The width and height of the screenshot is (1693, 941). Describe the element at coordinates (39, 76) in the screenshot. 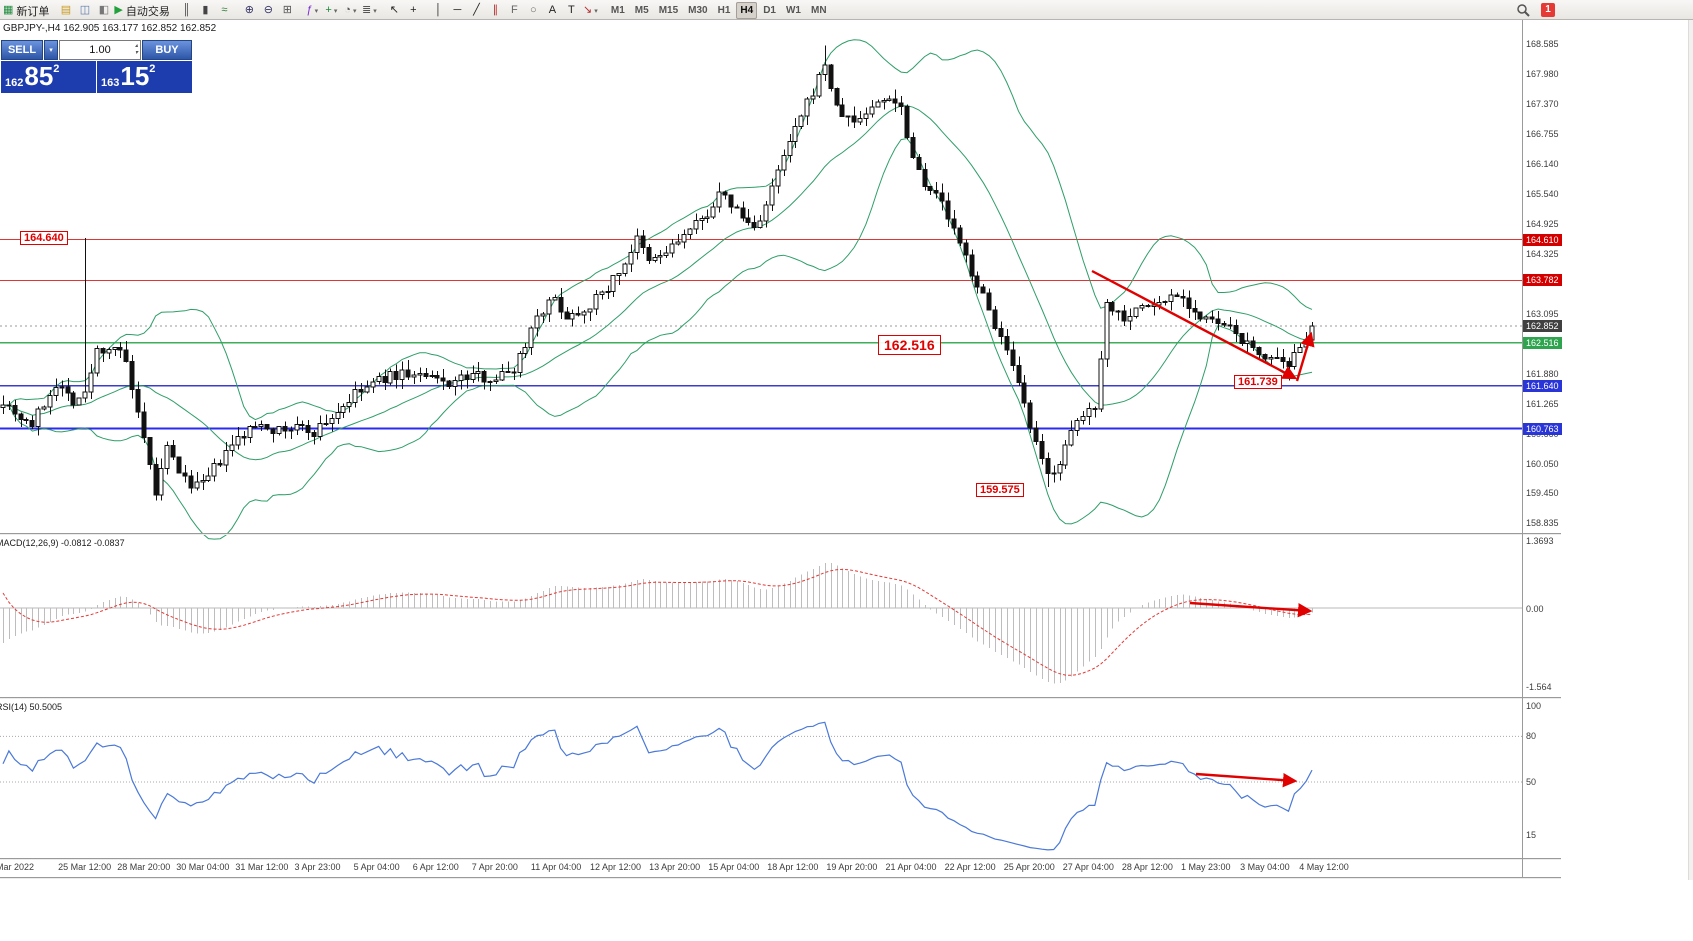

I see `sell-price-pips: 85` at that location.